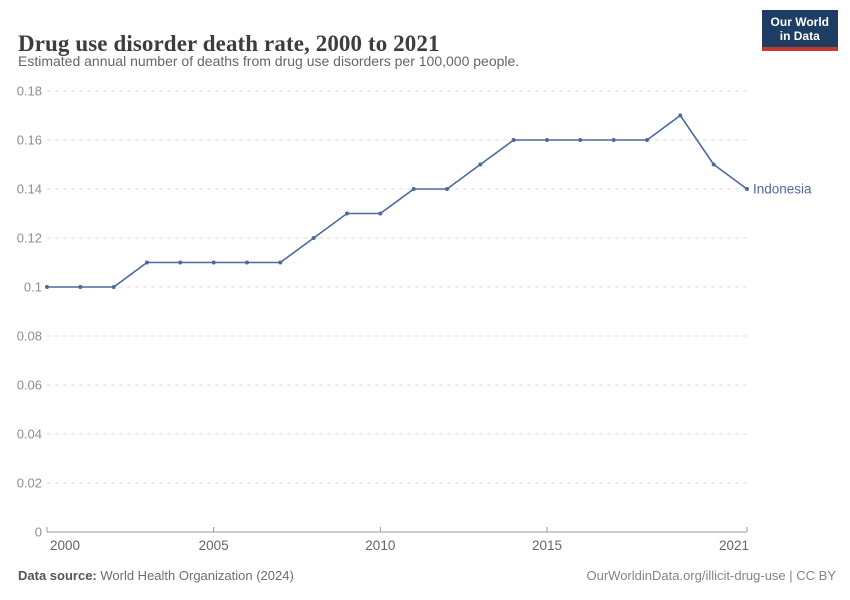 Image resolution: width=850 pixels, height=600 pixels. Describe the element at coordinates (734, 545) in the screenshot. I see `x-tick-label: 2021` at that location.